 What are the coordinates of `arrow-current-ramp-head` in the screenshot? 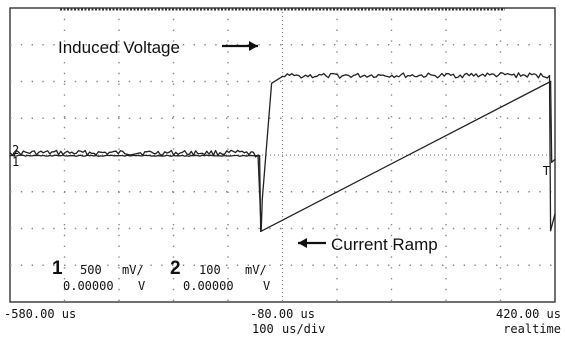 It's located at (302, 243).